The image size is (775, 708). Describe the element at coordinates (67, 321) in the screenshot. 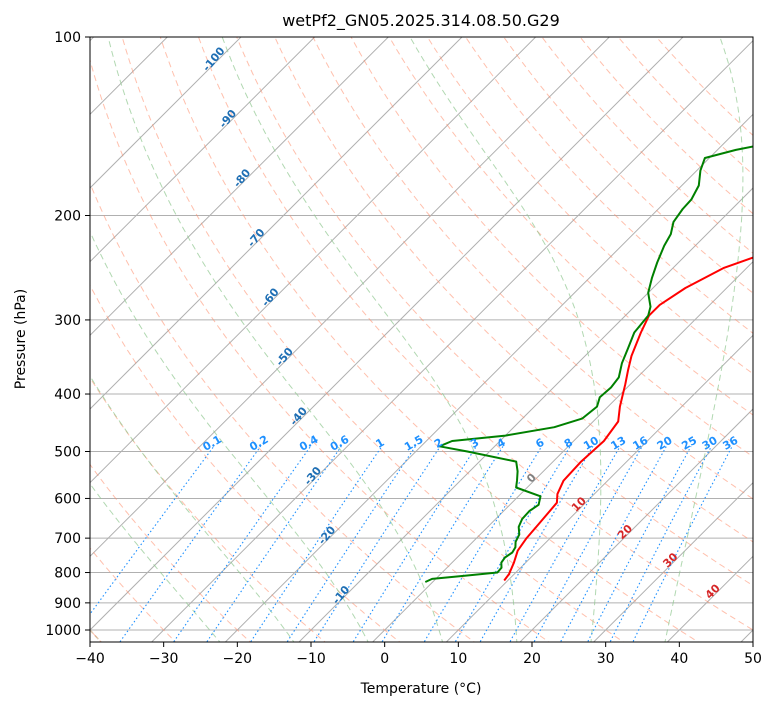

I see `y-tick-label: 300` at that location.